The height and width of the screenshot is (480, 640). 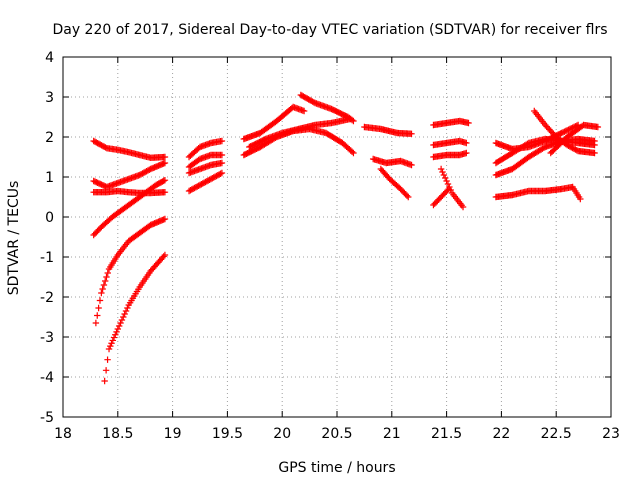 What do you see at coordinates (538, 193) in the screenshot?
I see `series-s27` at bounding box center [538, 193].